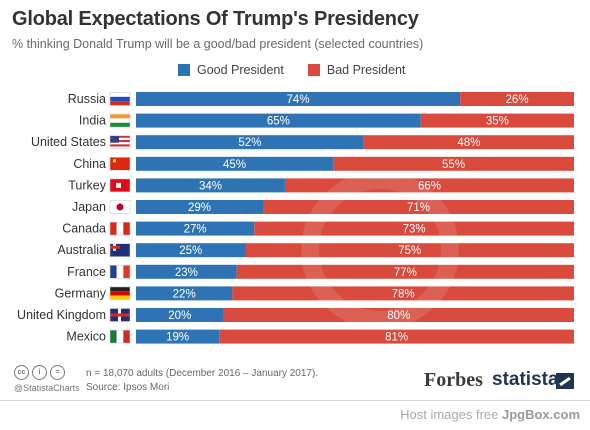 This screenshot has width=590, height=430. Describe the element at coordinates (84, 229) in the screenshot. I see `category-label: Canada` at that location.